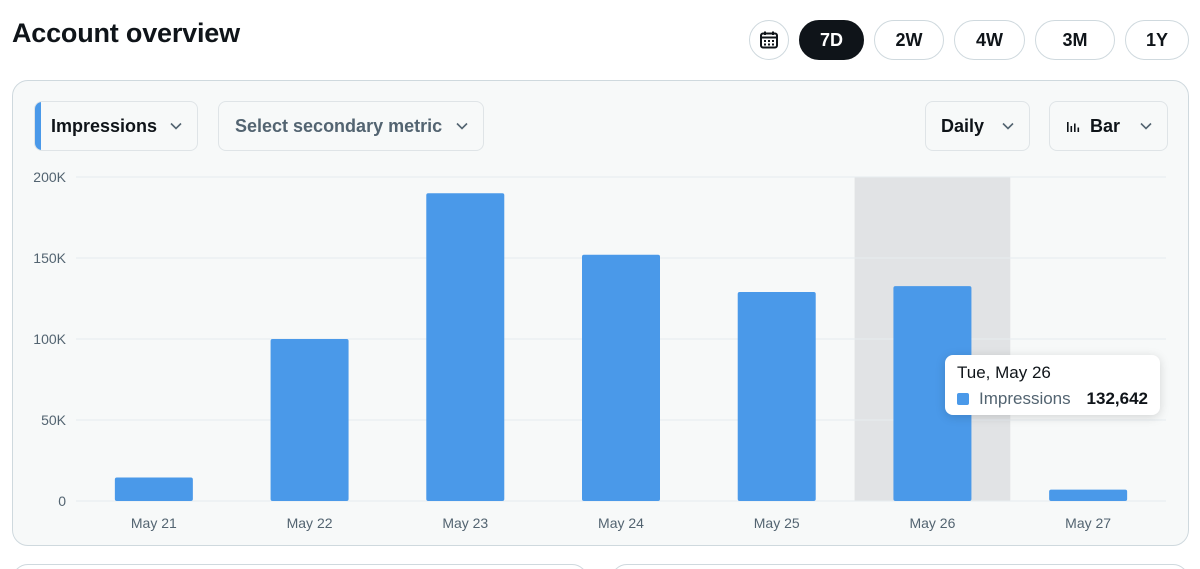  Describe the element at coordinates (963, 399) in the screenshot. I see `tooltip-swatch` at that location.